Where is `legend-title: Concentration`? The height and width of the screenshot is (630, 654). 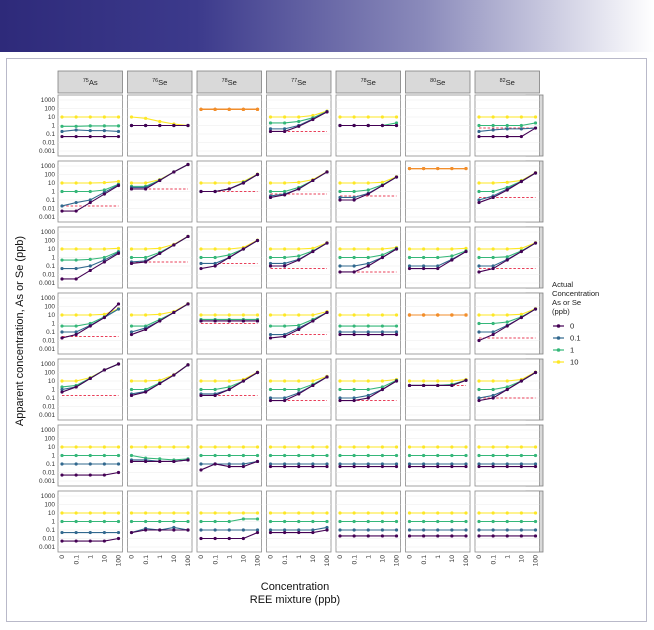
legend-title: Concentration is located at coordinates (575, 293).